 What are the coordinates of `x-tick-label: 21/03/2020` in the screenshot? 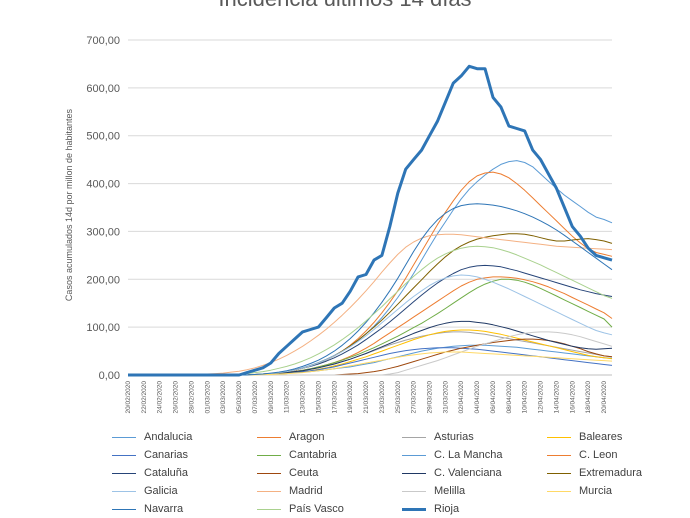 It's located at (366, 397).